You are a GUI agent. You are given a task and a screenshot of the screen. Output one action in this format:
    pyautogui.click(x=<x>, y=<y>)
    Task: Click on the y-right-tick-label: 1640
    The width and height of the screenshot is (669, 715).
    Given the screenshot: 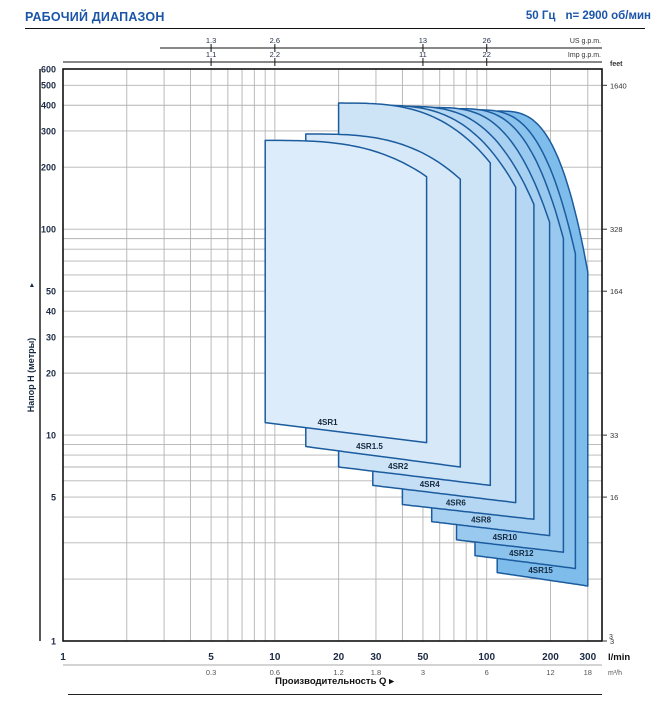 What is the action you would take?
    pyautogui.click(x=618, y=85)
    